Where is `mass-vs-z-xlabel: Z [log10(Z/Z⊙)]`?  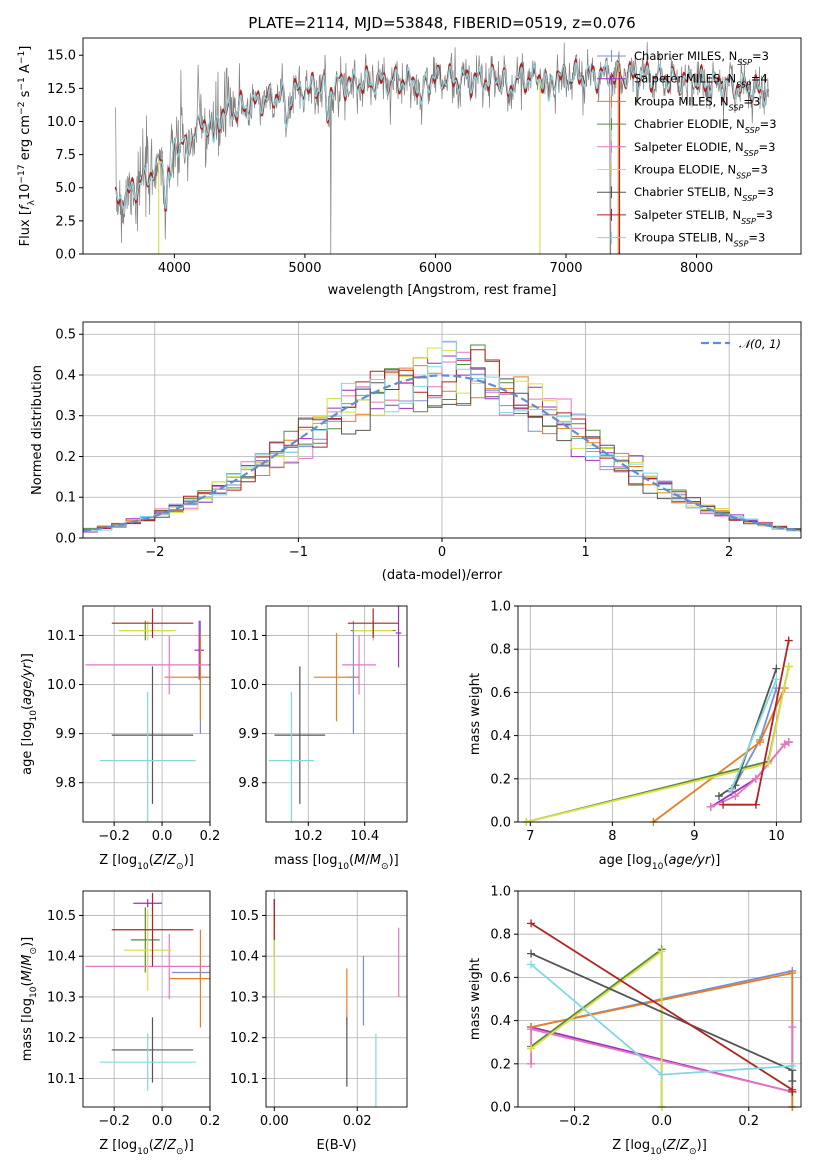 mass-vs-z-xlabel: Z [log10(Z/Z⊙)] is located at coordinates (146, 1147).